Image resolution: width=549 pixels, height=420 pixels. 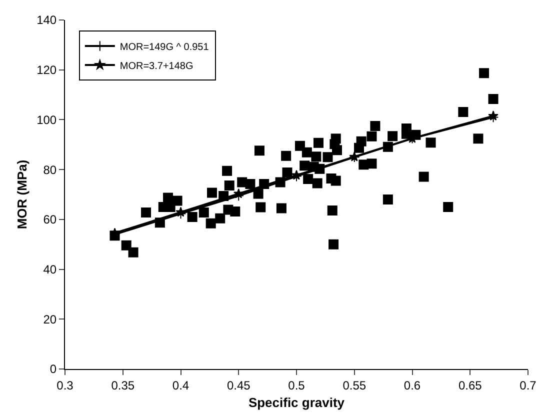 I want to click on legend-label: MOR=149G ^ 0.951, so click(x=165, y=47).